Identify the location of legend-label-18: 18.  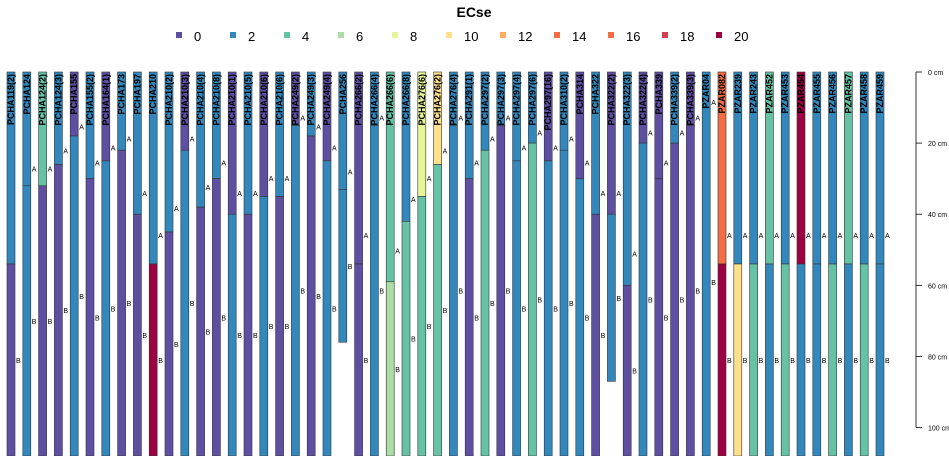
(687, 36).